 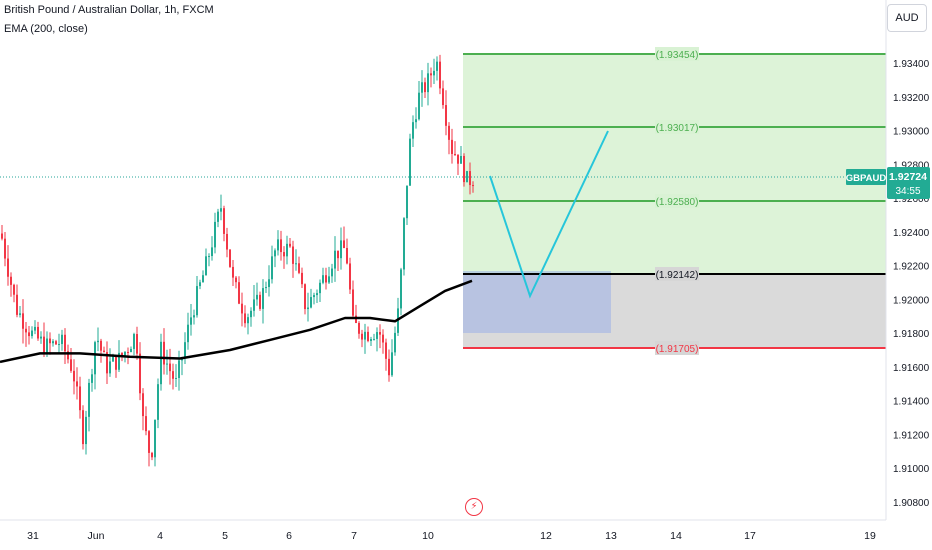 I want to click on price-tag-price: 1.92724, so click(x=908, y=177).